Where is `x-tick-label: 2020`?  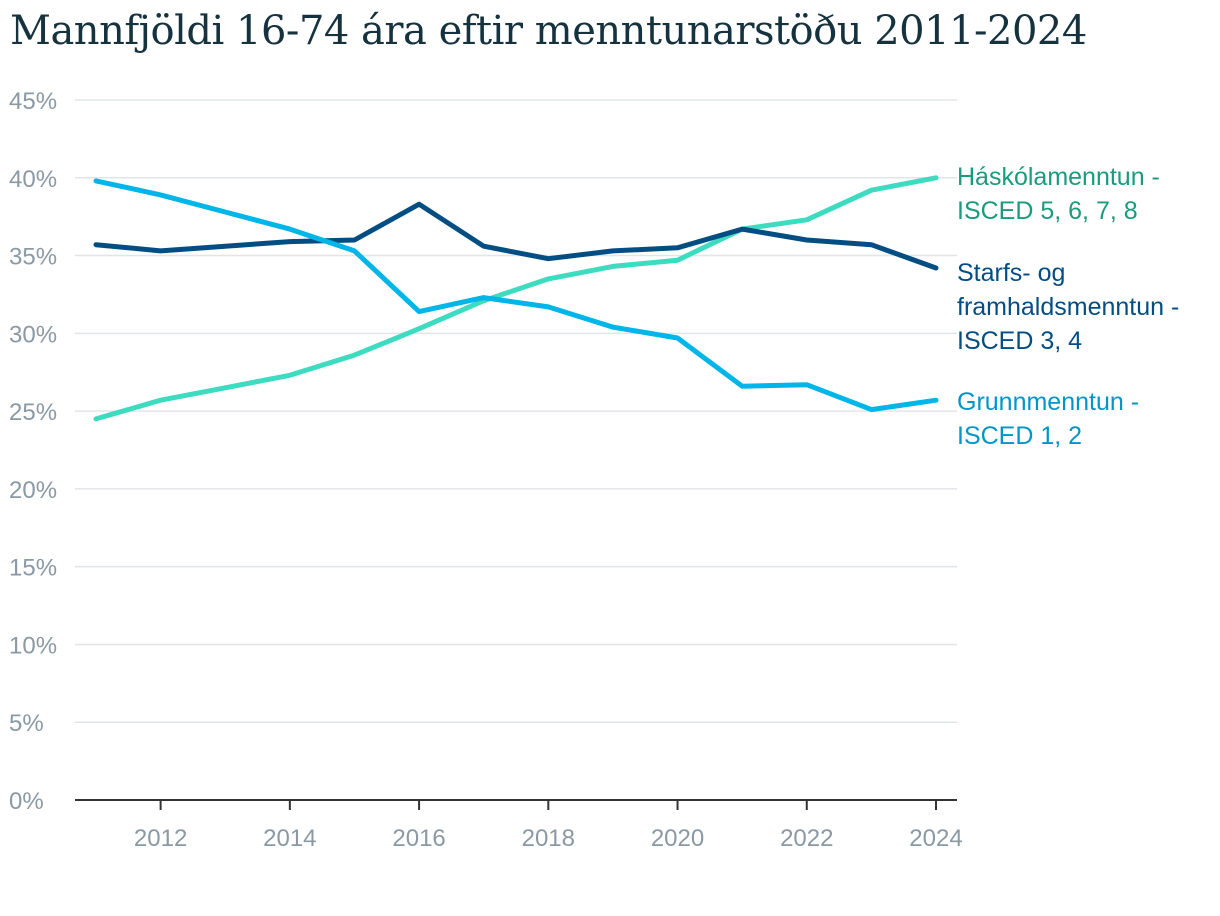 x-tick-label: 2020 is located at coordinates (677, 838).